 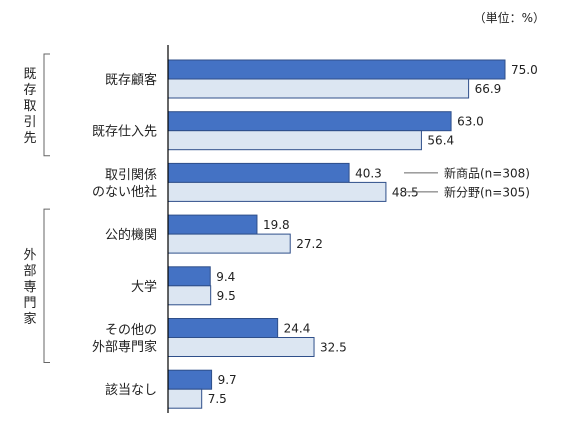 What do you see at coordinates (440, 141) in the screenshot?
I see `data-label: 56.4` at bounding box center [440, 141].